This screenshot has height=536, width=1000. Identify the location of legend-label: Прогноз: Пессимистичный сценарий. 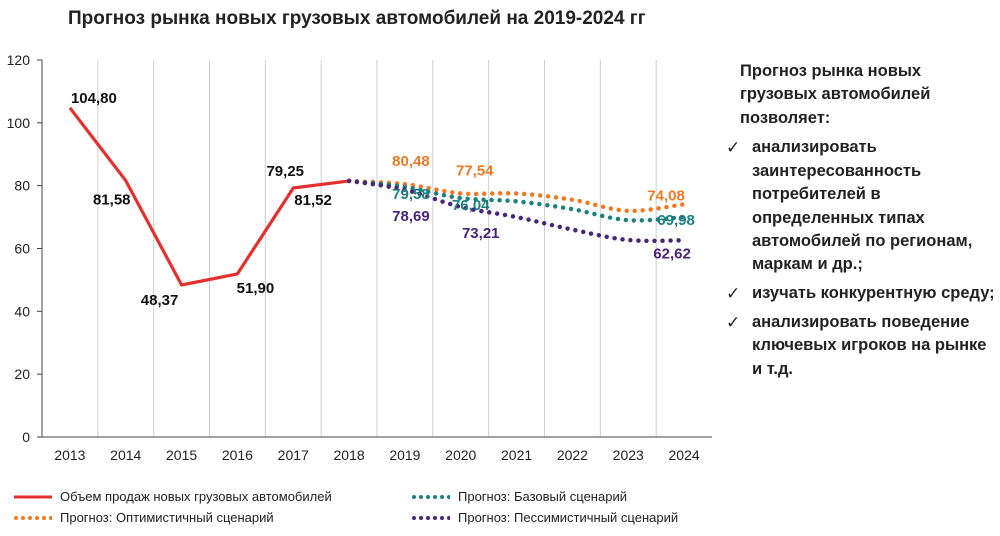
(568, 517).